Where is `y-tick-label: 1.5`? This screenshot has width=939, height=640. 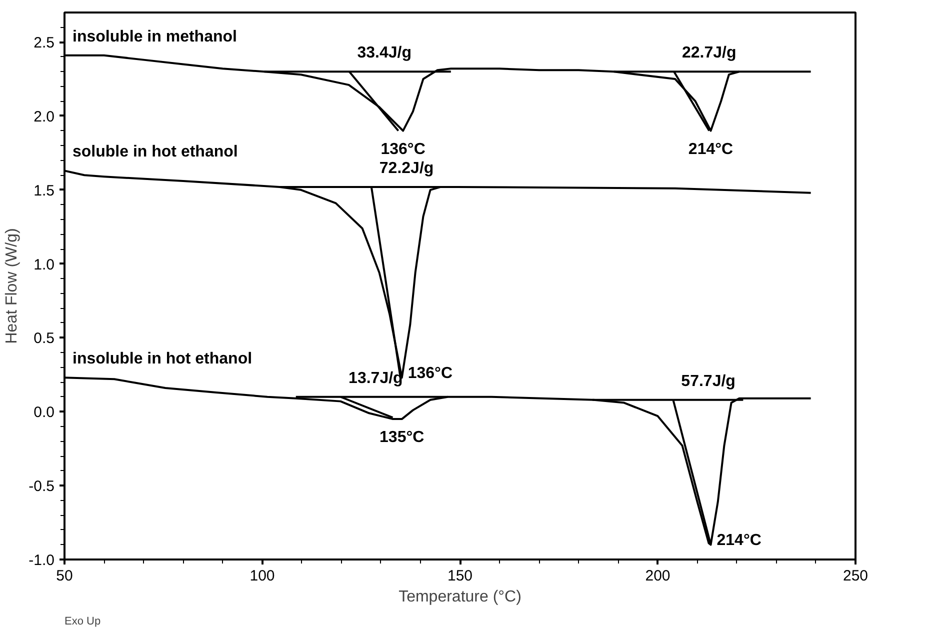
y-tick-label: 1.5 is located at coordinates (44, 191).